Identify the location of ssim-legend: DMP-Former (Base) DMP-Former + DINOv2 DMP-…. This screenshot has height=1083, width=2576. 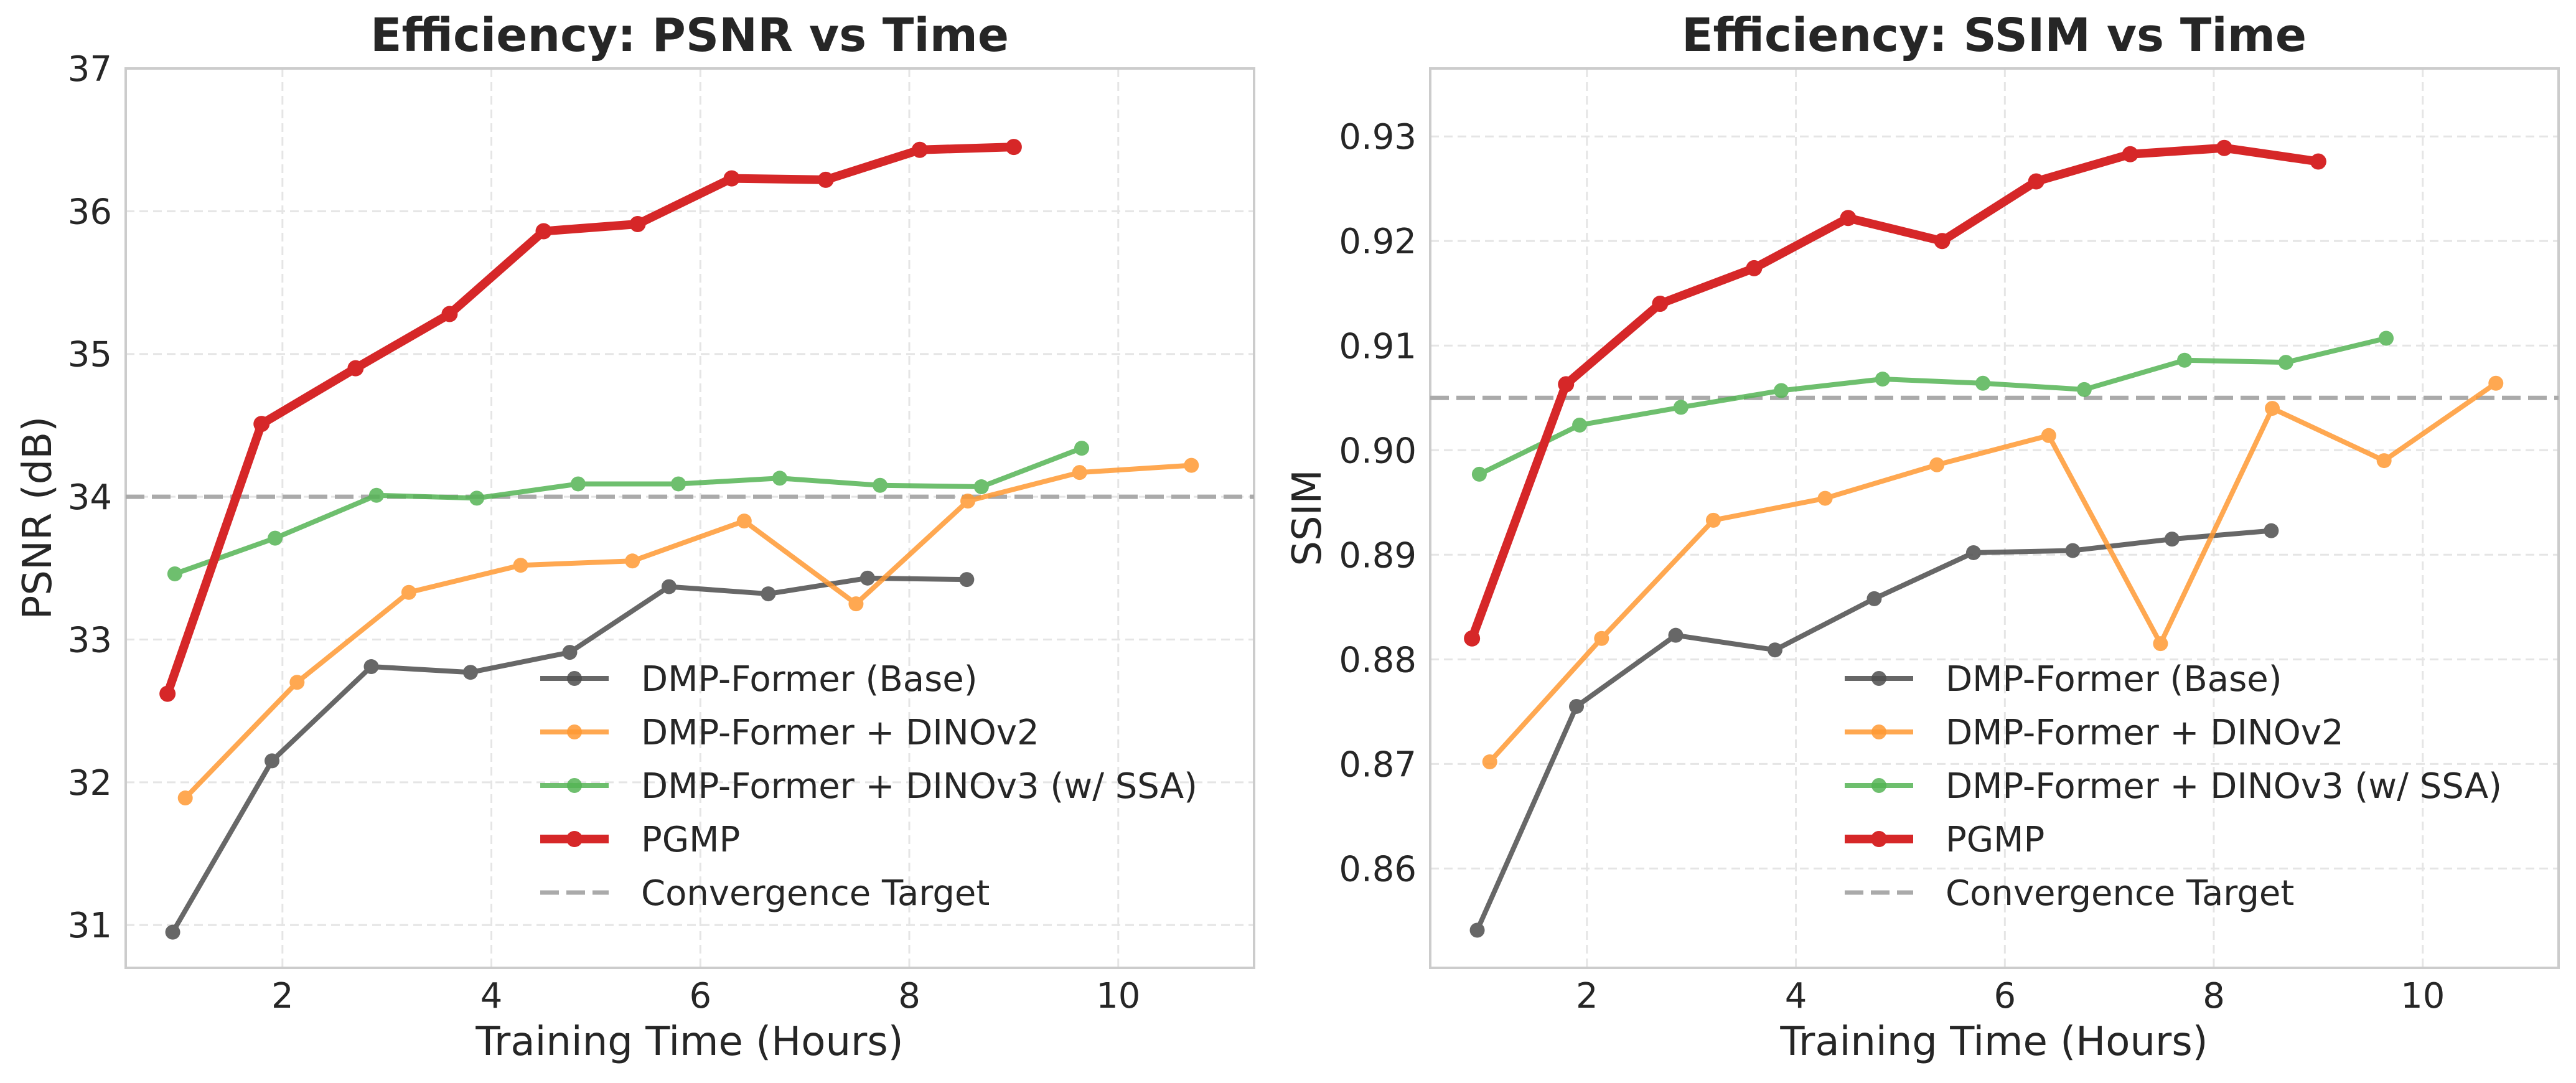
(2173, 786).